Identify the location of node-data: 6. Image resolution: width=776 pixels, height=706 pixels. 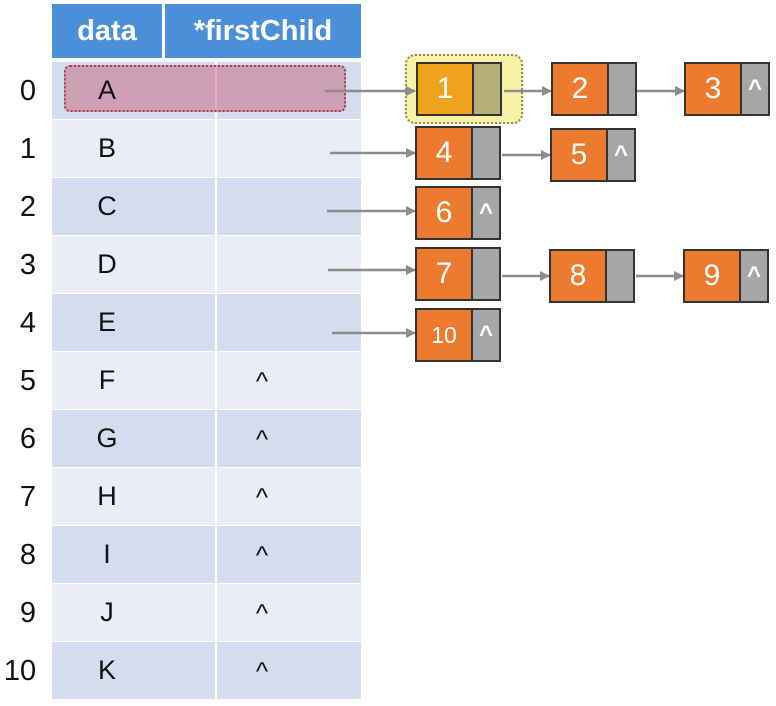
(444, 213).